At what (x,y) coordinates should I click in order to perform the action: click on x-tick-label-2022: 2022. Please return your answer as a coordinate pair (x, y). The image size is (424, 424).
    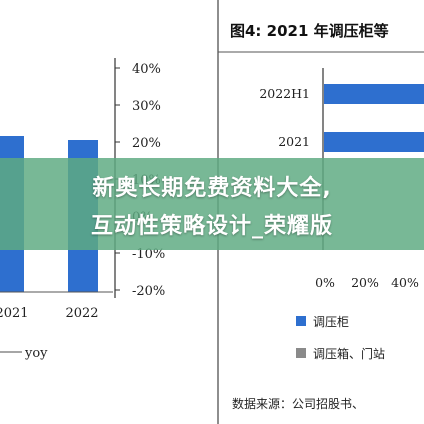
    Looking at the image, I should click on (81, 313).